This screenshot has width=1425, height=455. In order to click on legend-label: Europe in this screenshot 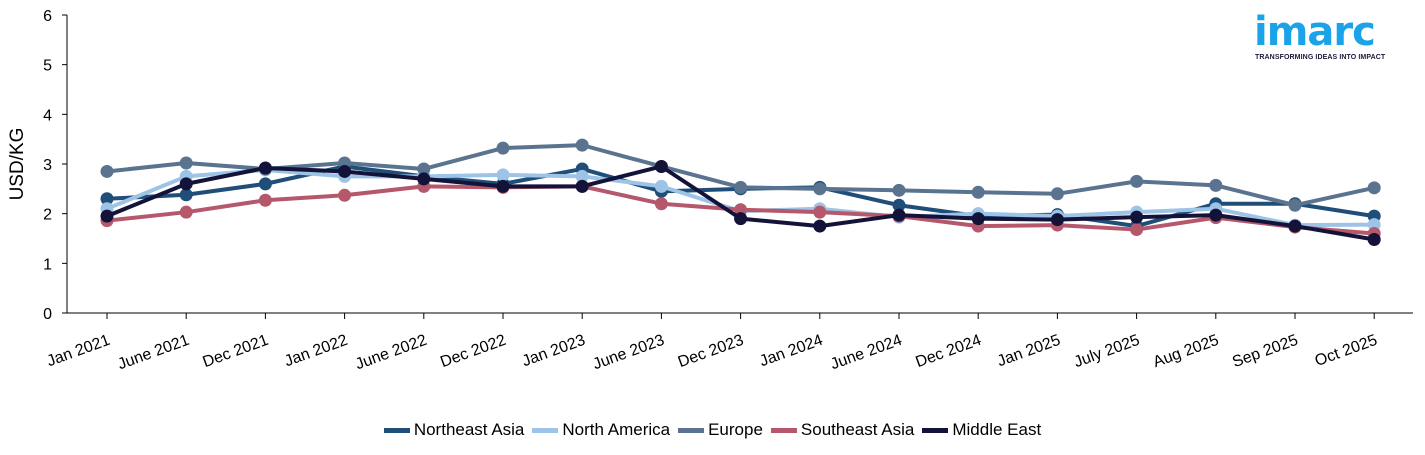, I will do `click(735, 429)`.